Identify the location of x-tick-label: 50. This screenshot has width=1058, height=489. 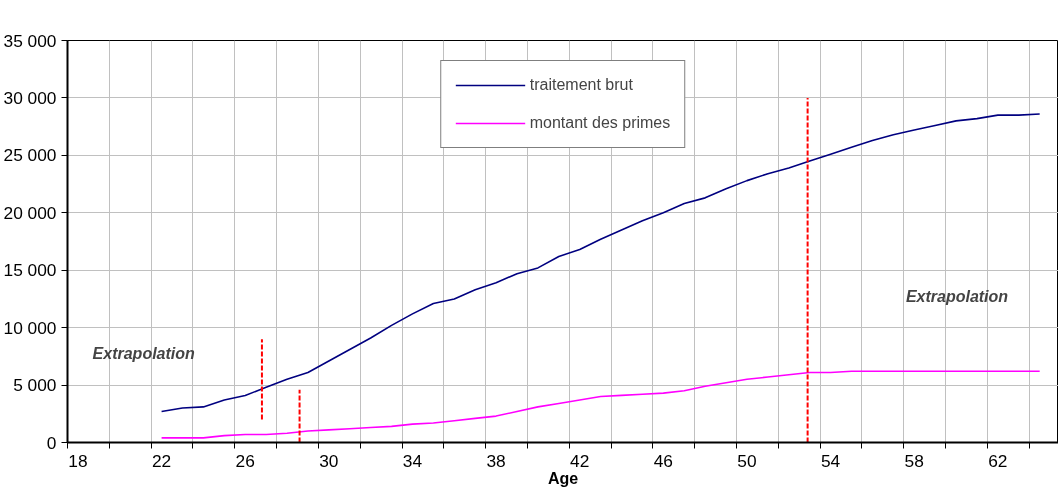
(747, 460).